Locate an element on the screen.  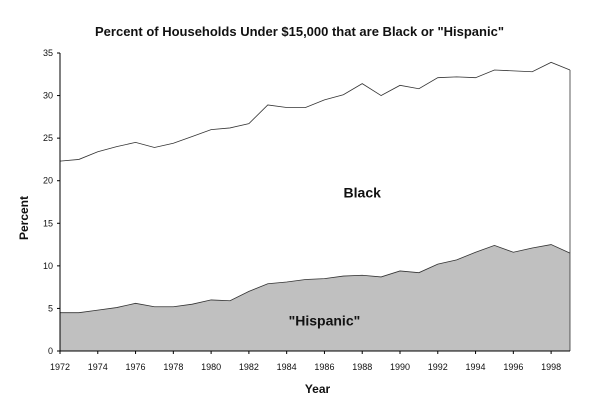
x-tick-label: 1988 is located at coordinates (362, 367).